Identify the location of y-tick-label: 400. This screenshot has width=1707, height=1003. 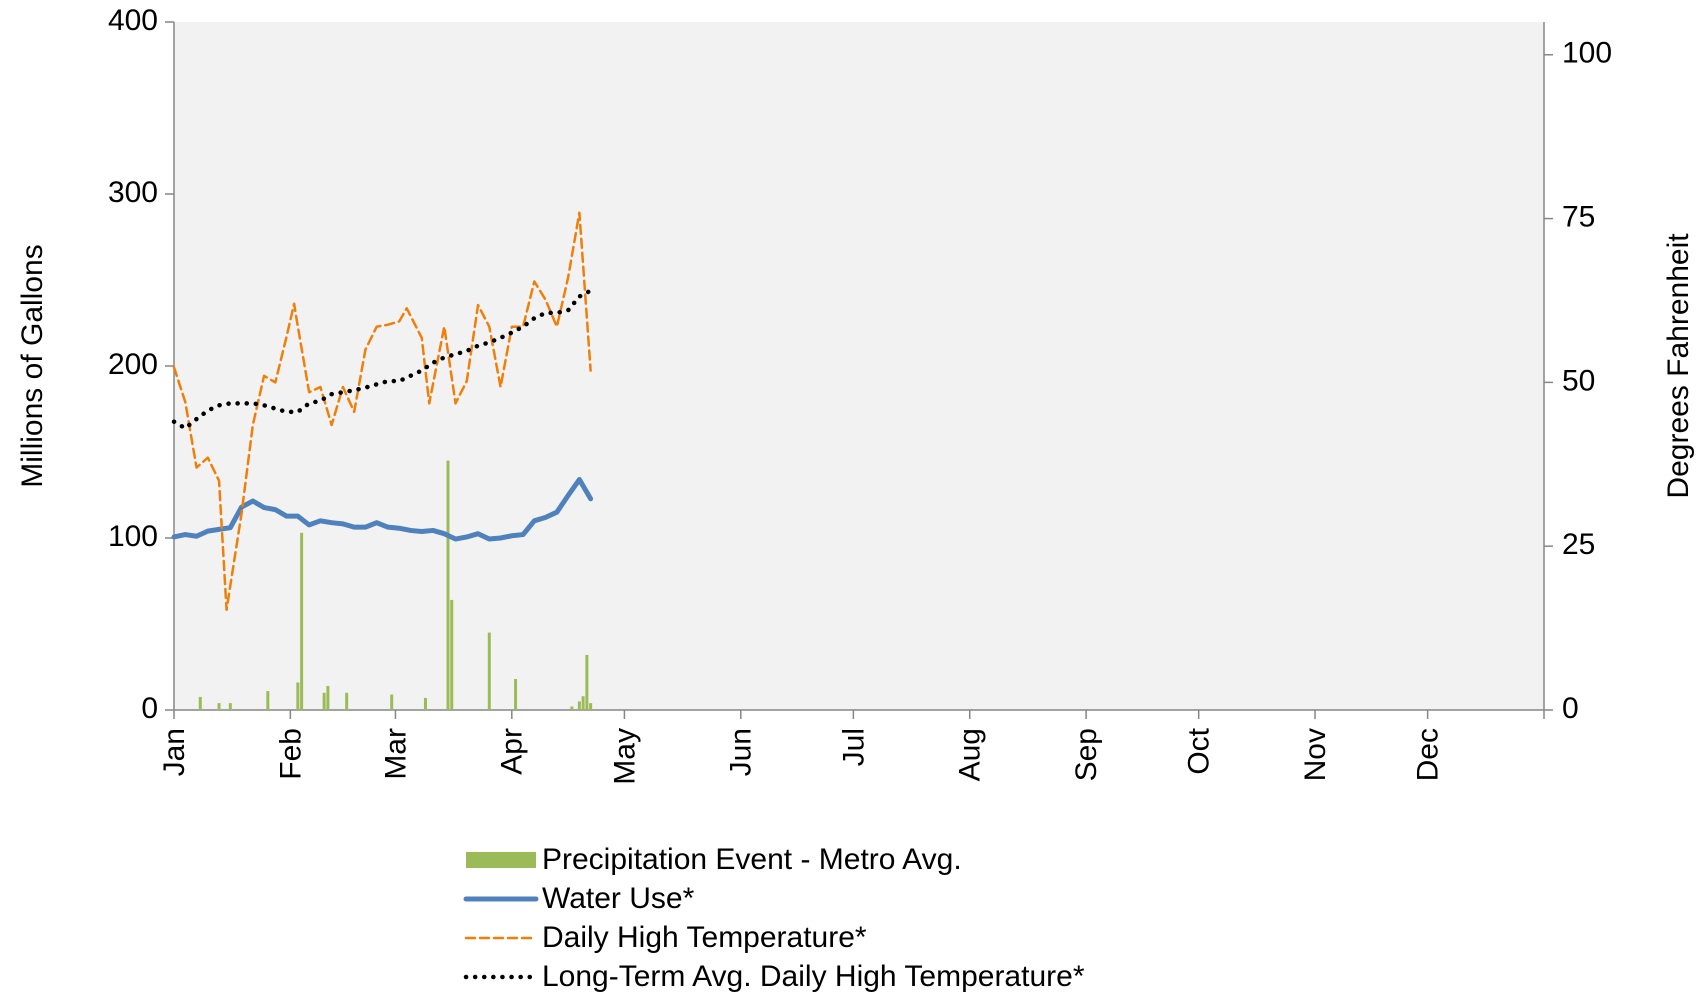
(133, 20).